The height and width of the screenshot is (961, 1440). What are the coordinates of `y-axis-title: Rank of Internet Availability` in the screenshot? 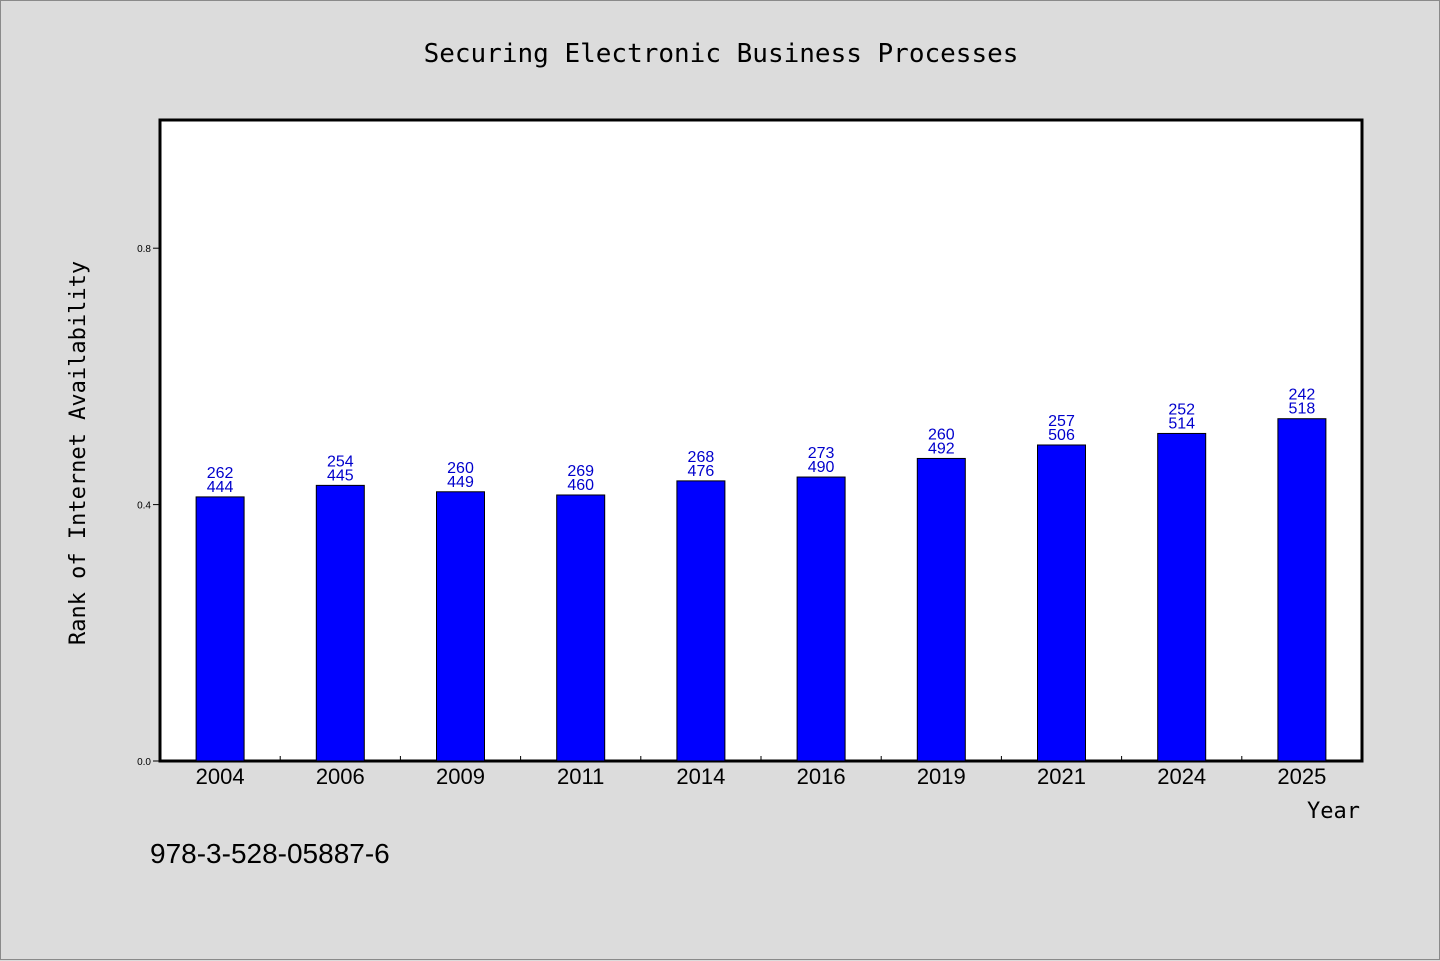 It's located at (78, 453).